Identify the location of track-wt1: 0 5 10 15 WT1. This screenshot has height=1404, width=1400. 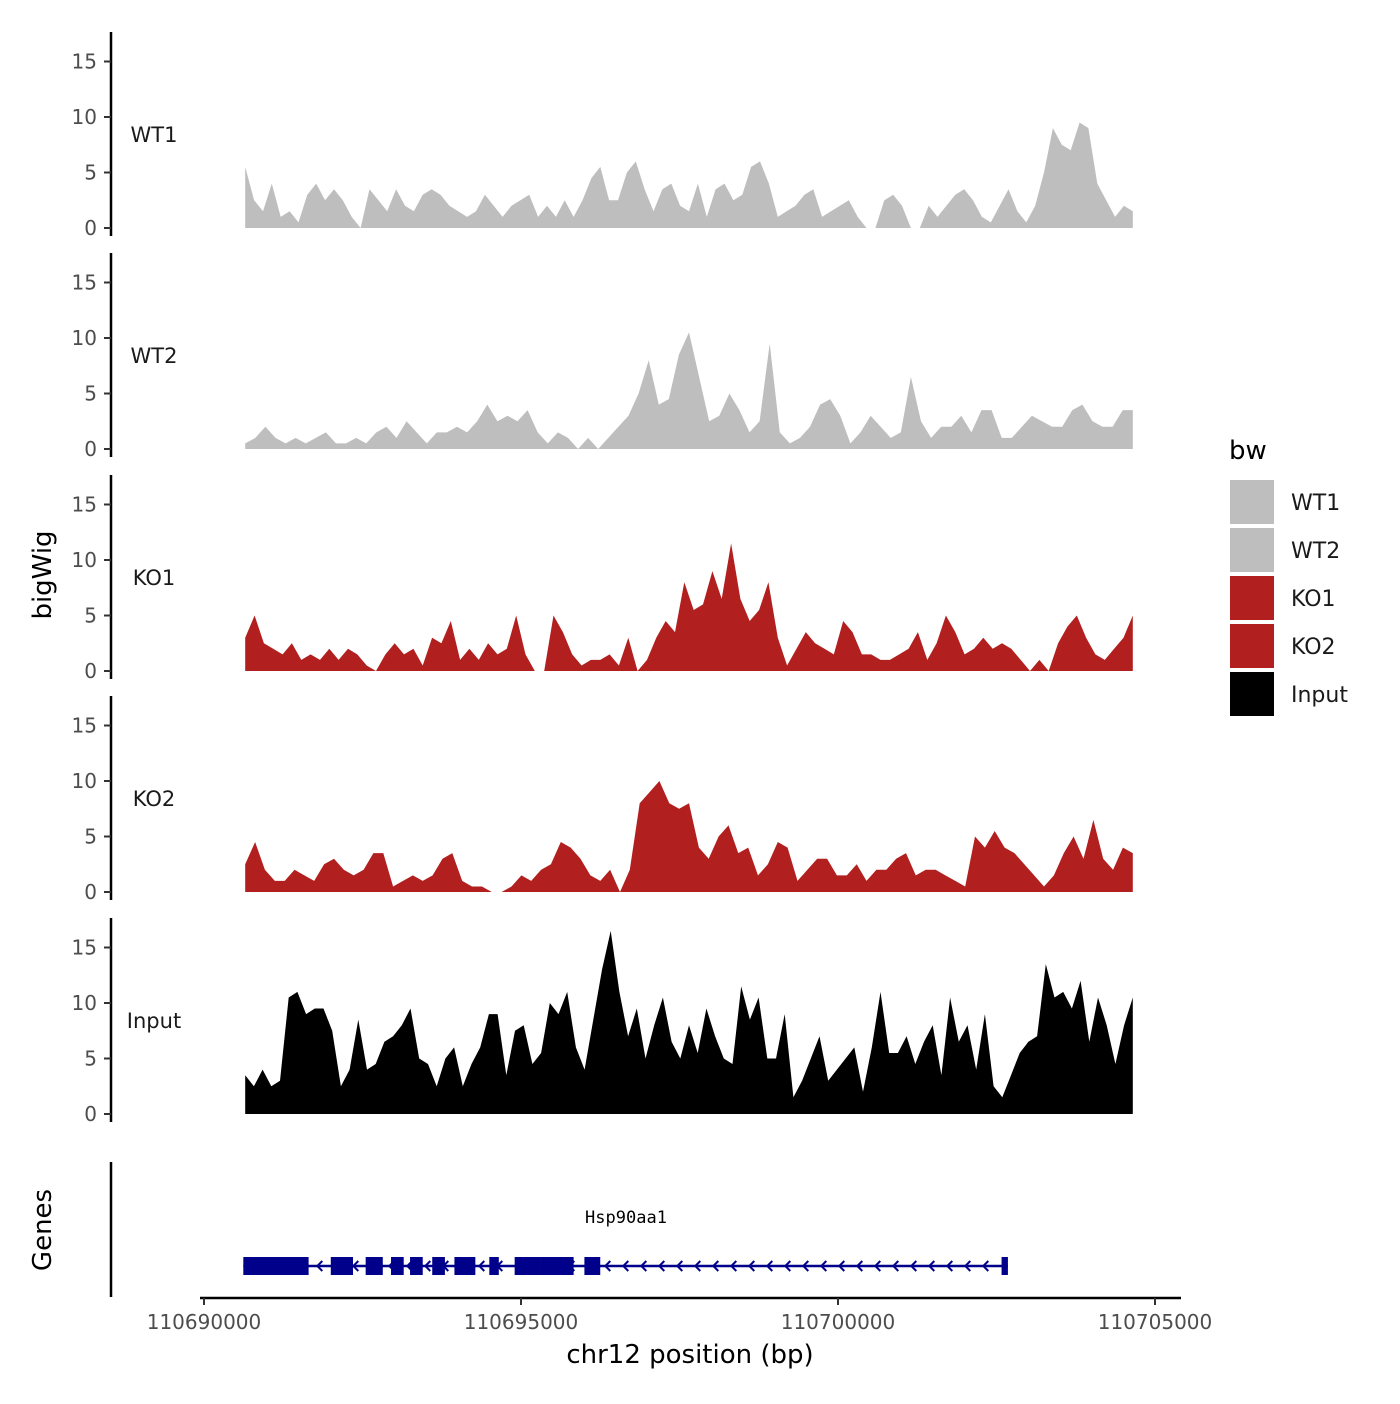
(602, 136).